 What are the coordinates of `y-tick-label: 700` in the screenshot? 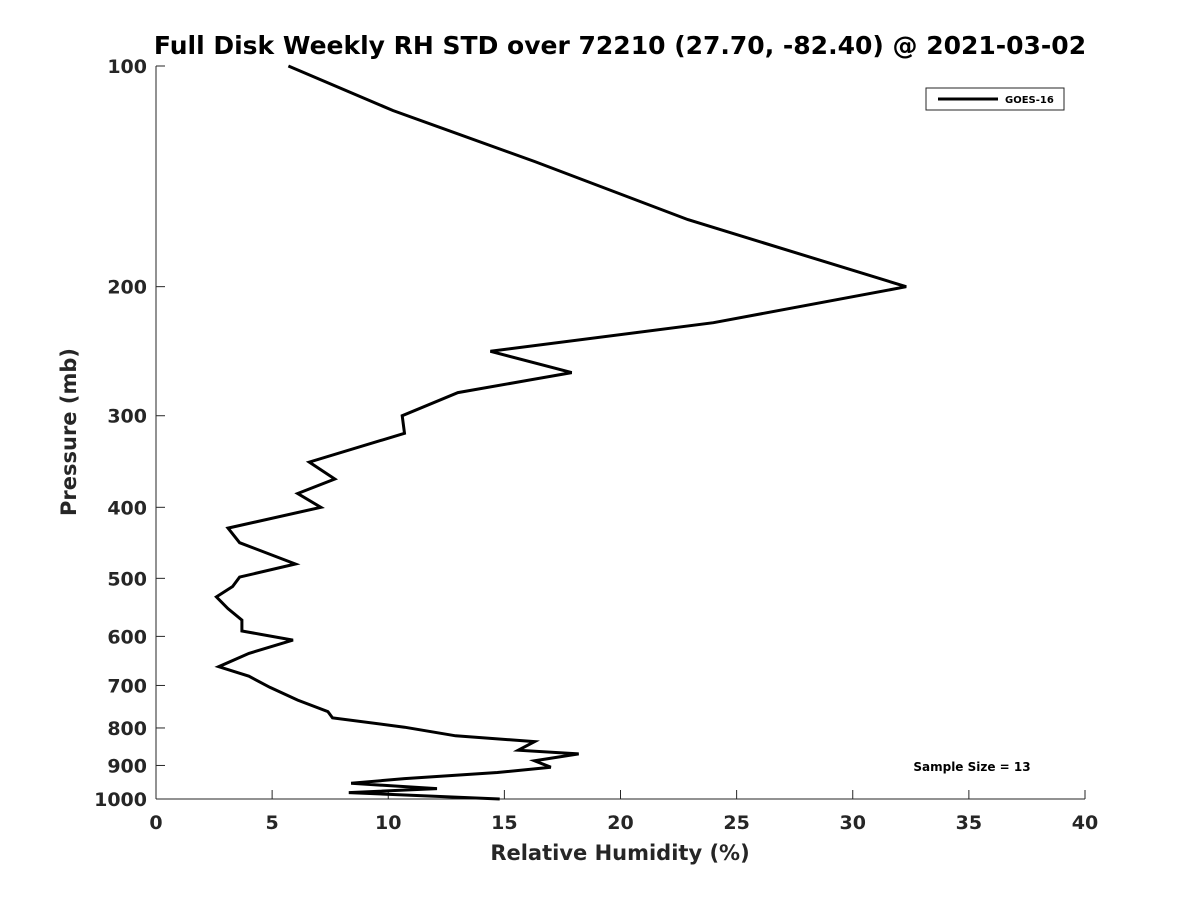 It's located at (127, 686).